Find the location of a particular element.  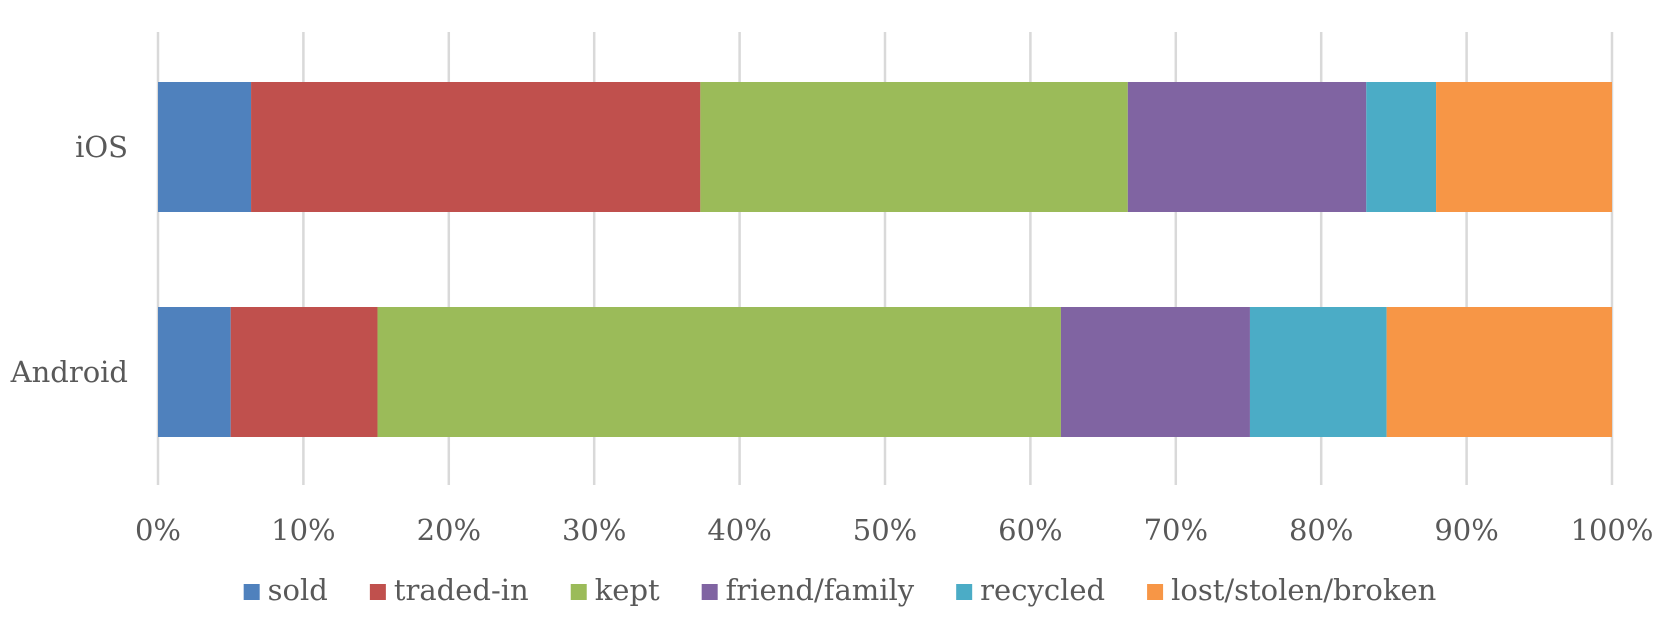

x-tick-label: 30% is located at coordinates (594, 530).